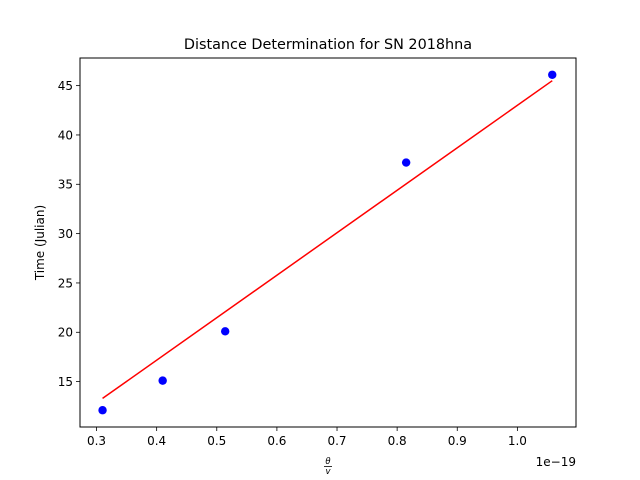  Describe the element at coordinates (276, 441) in the screenshot. I see `x-tick-label: 0.6` at that location.